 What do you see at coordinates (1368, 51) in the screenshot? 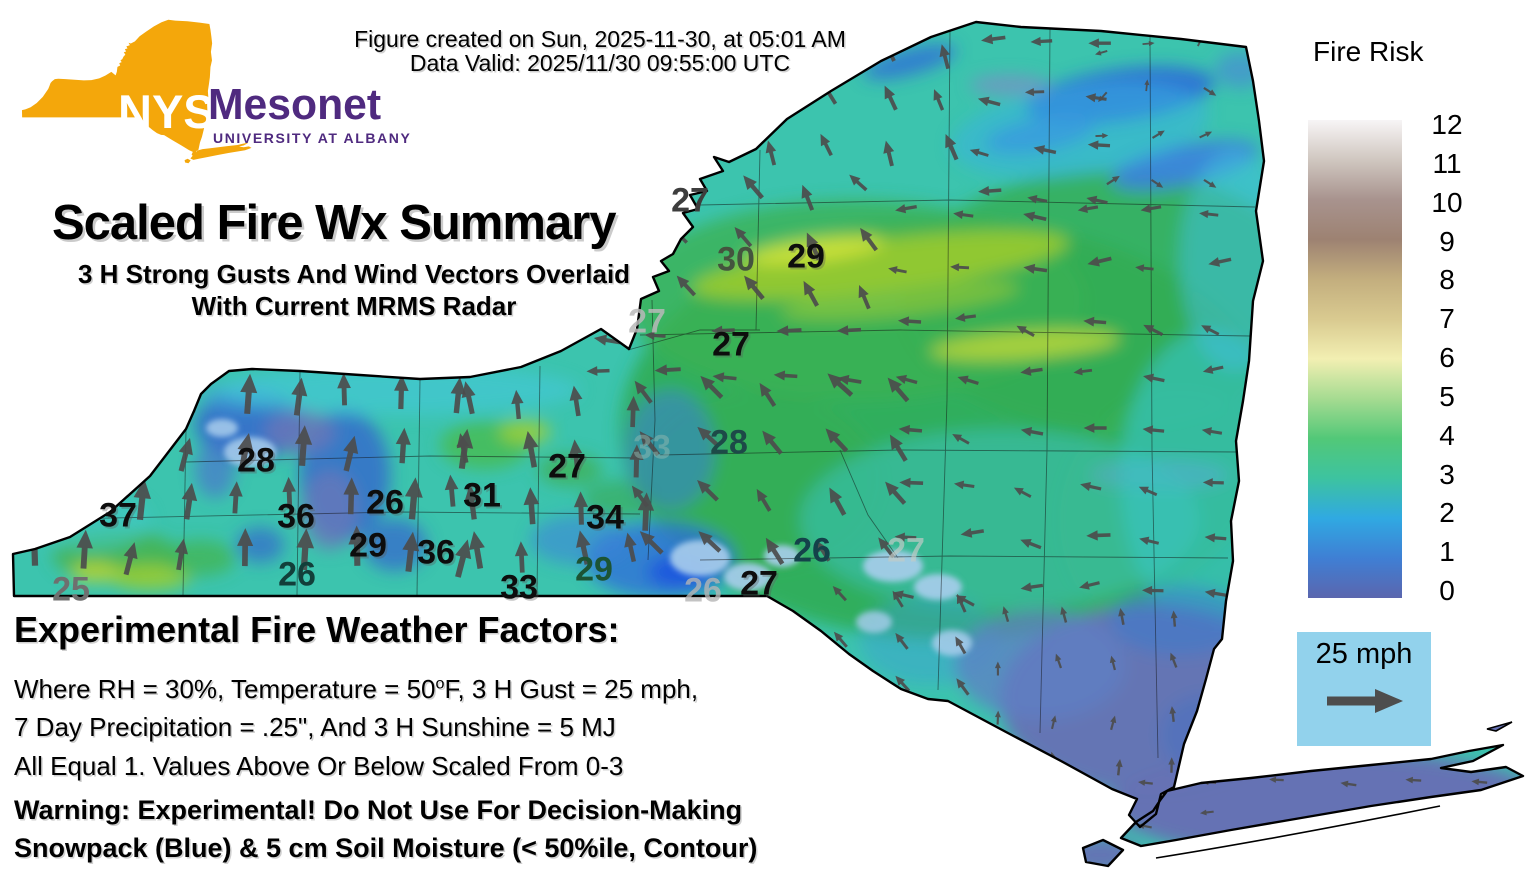
I see `fire-risk-legend-title: Fire Risk` at bounding box center [1368, 51].